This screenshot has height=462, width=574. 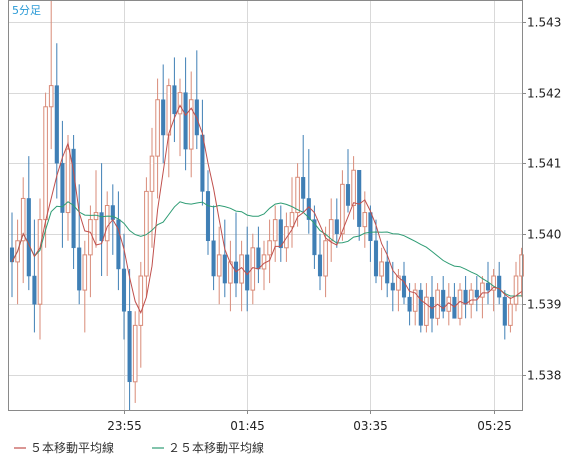 What do you see at coordinates (247, 426) in the screenshot?
I see `x-tick-label: 01:45` at bounding box center [247, 426].